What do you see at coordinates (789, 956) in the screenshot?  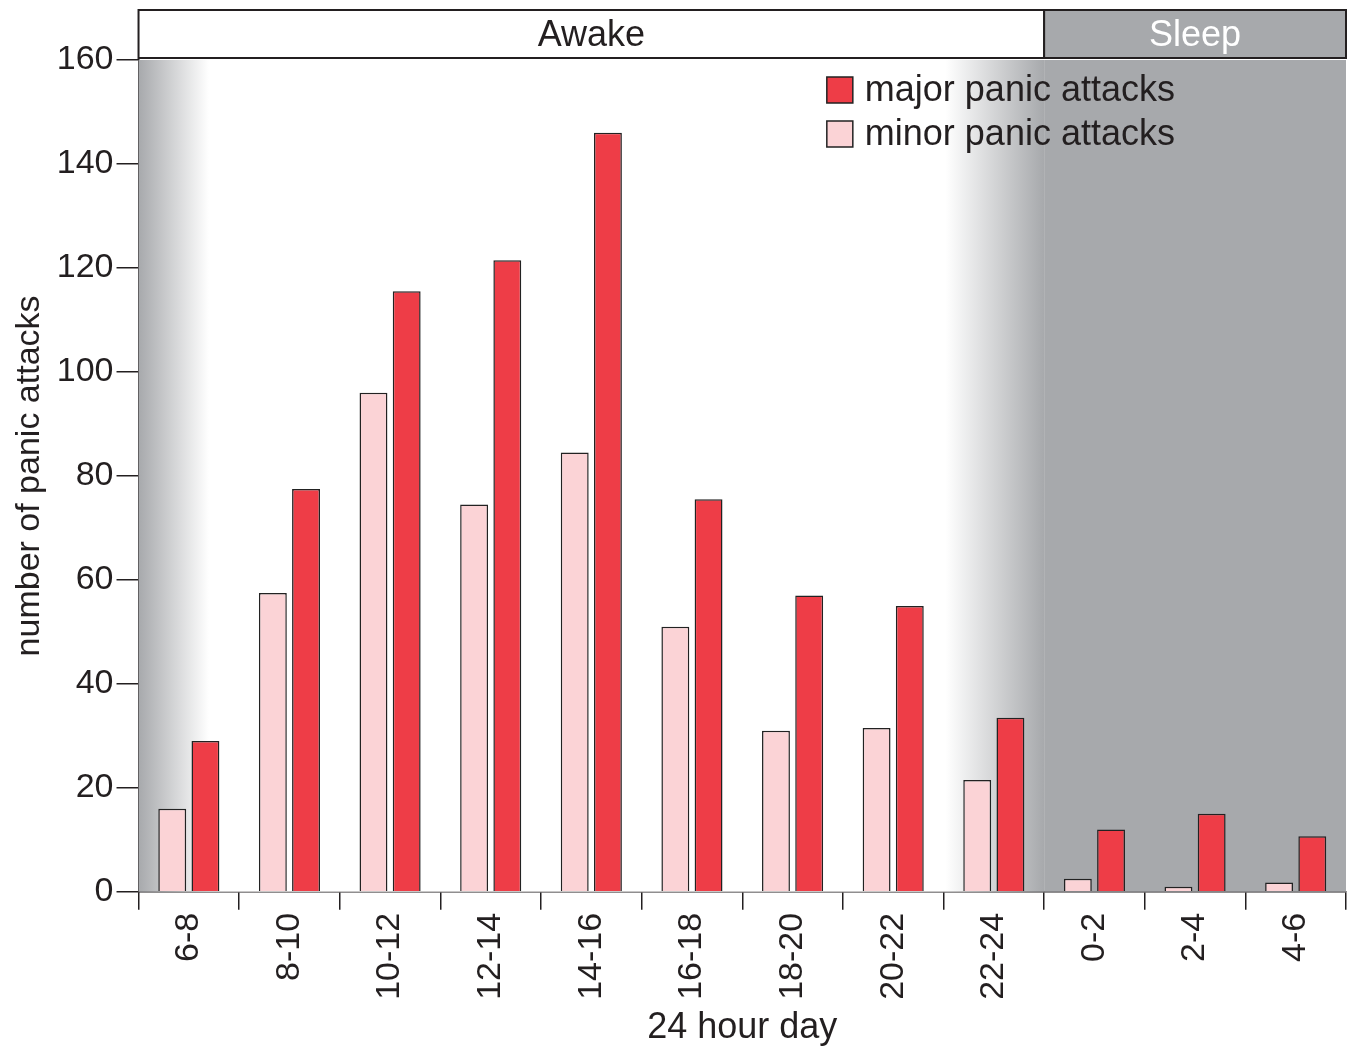 I see `x-tick-label: 18-20` at bounding box center [789, 956].